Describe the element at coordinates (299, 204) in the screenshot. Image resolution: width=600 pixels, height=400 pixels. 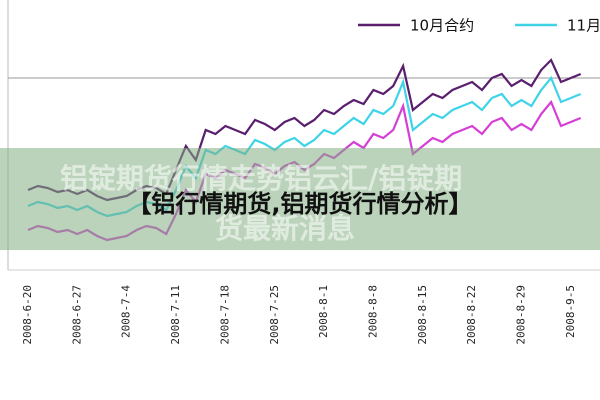
I see `overlay-title: 【铝行情期货,铝期货行情分析】` at that location.